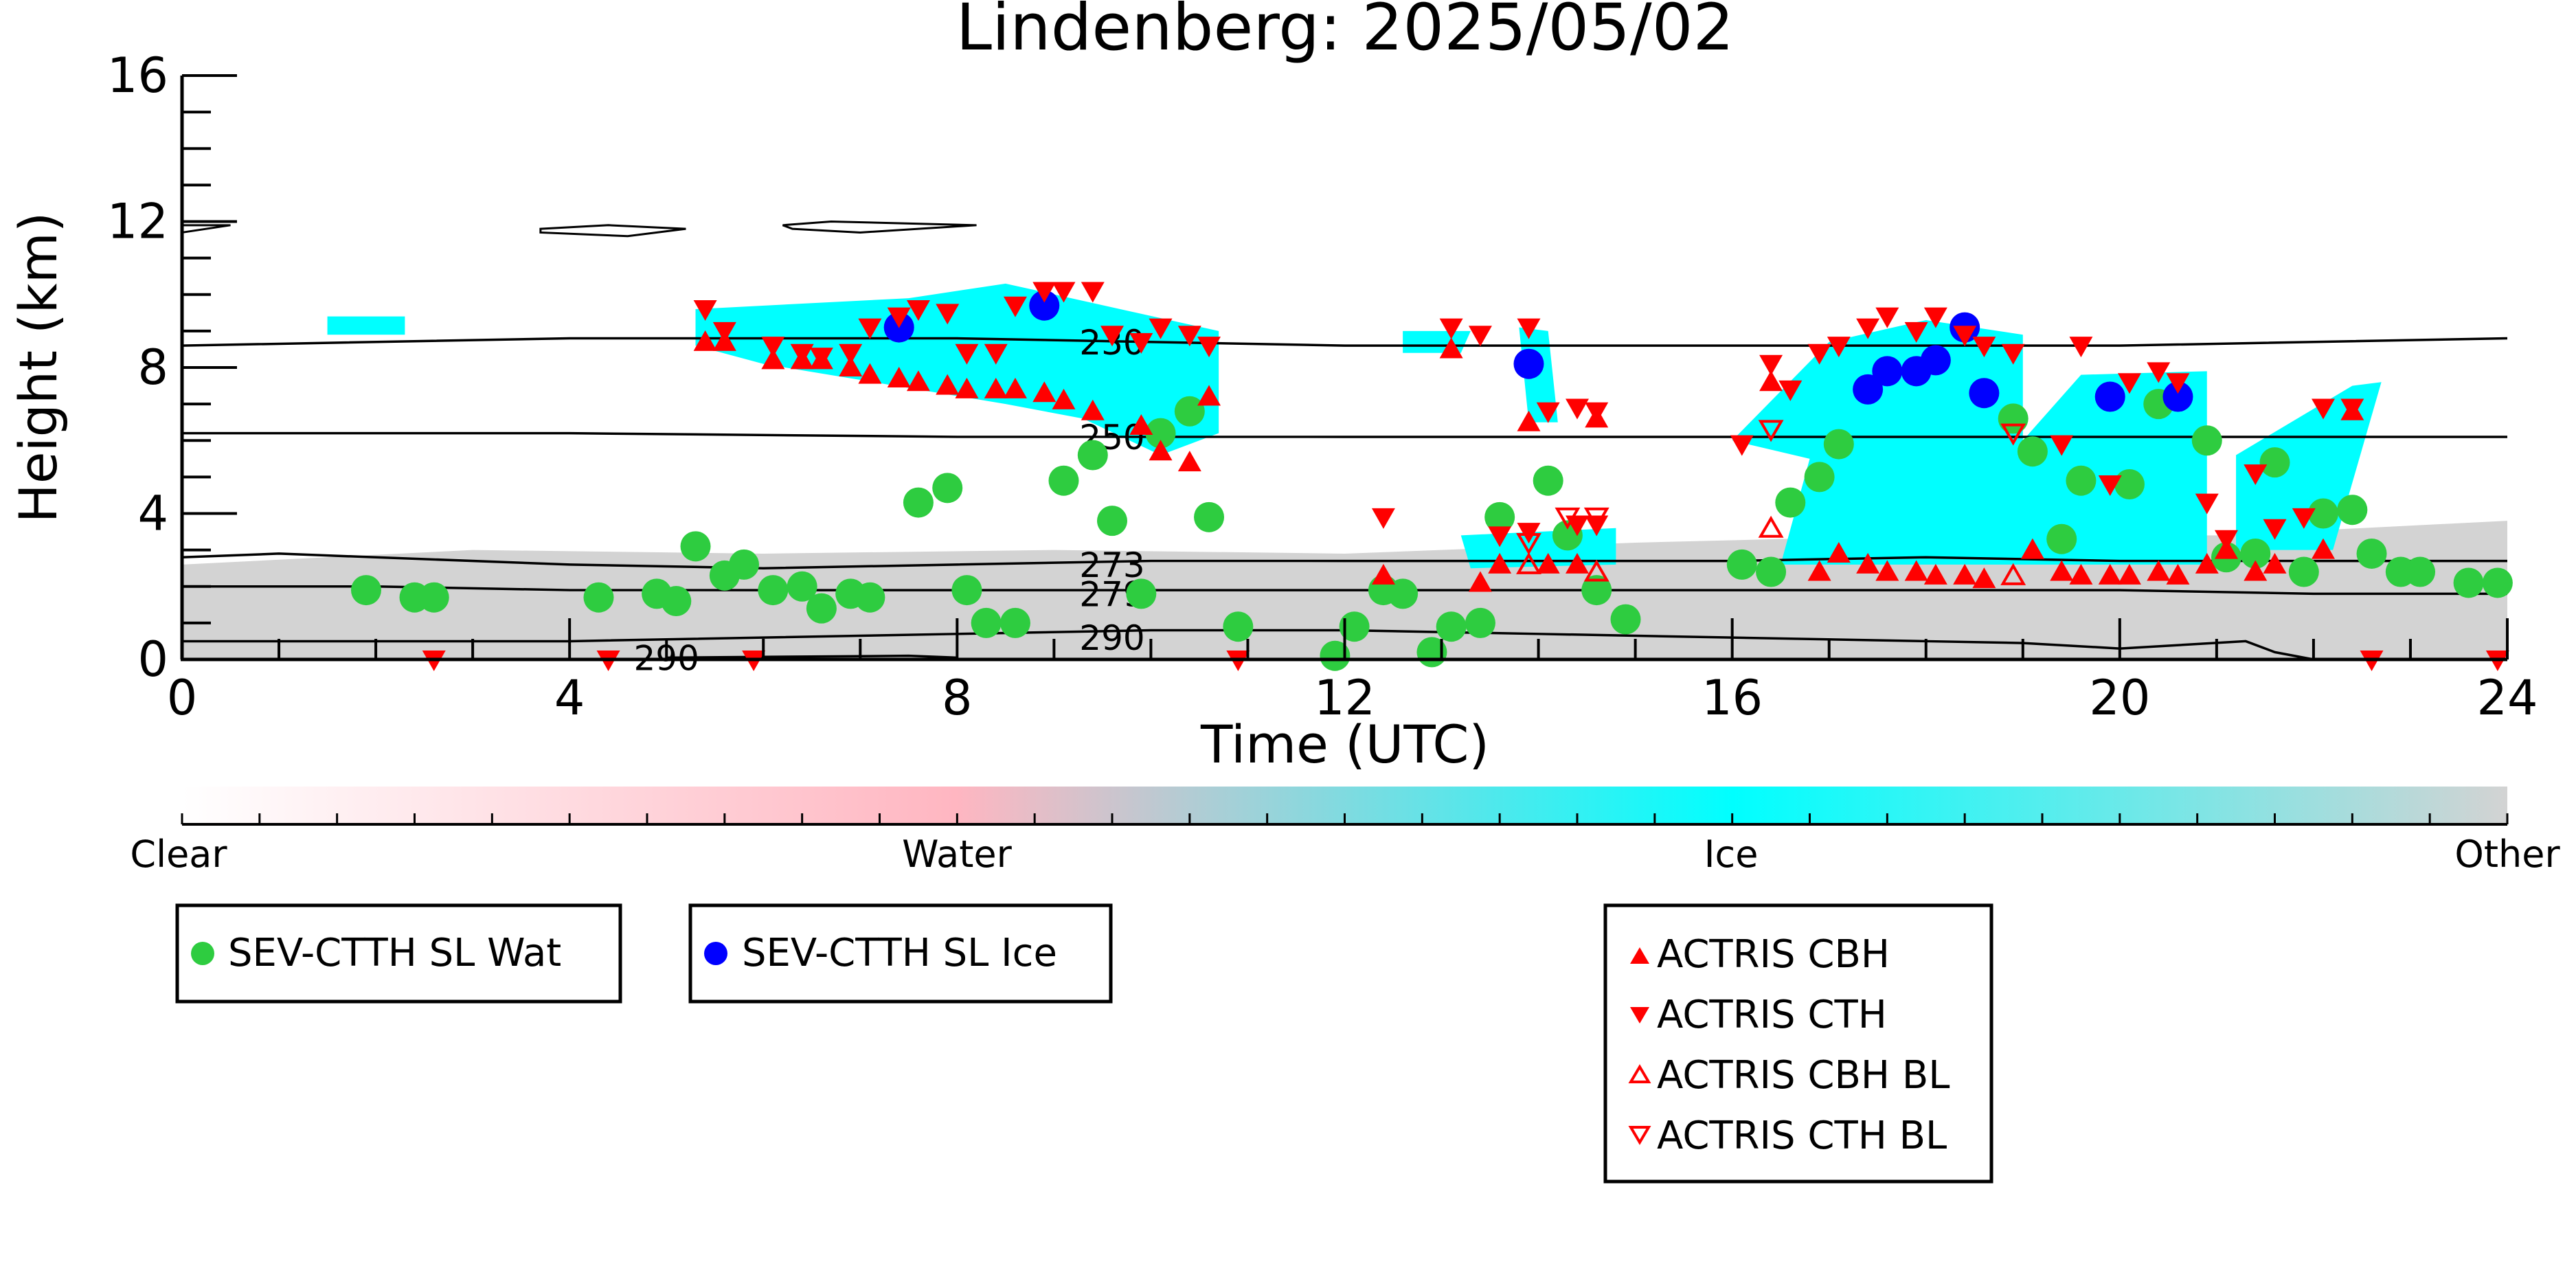 The height and width of the screenshot is (1288, 2576). What do you see at coordinates (1111, 565) in the screenshot?
I see `isotherm-label: 273` at bounding box center [1111, 565].